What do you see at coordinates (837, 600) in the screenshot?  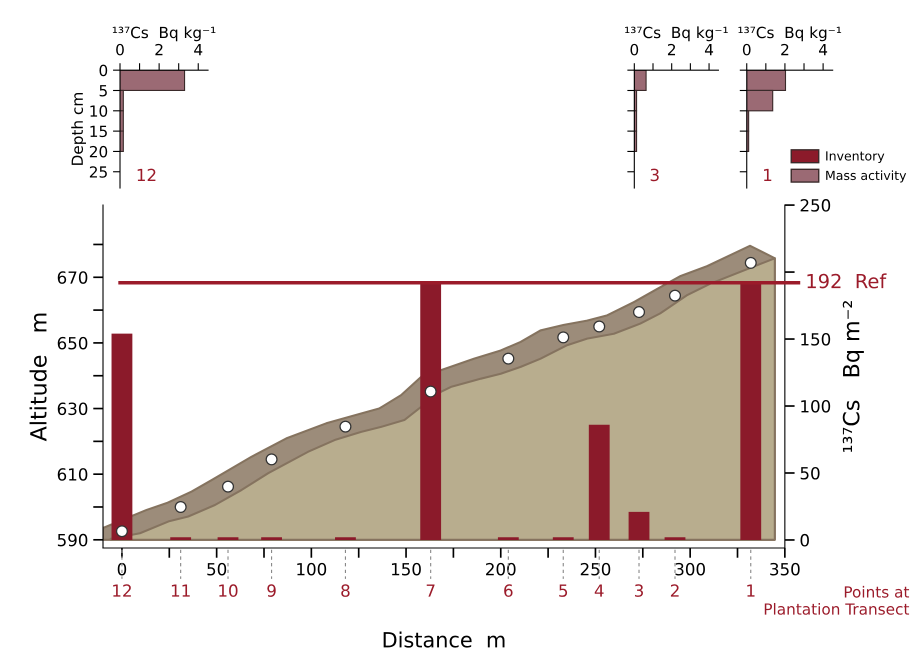 I see `x2-axis-title: Points at Plantation Transect` at bounding box center [837, 600].